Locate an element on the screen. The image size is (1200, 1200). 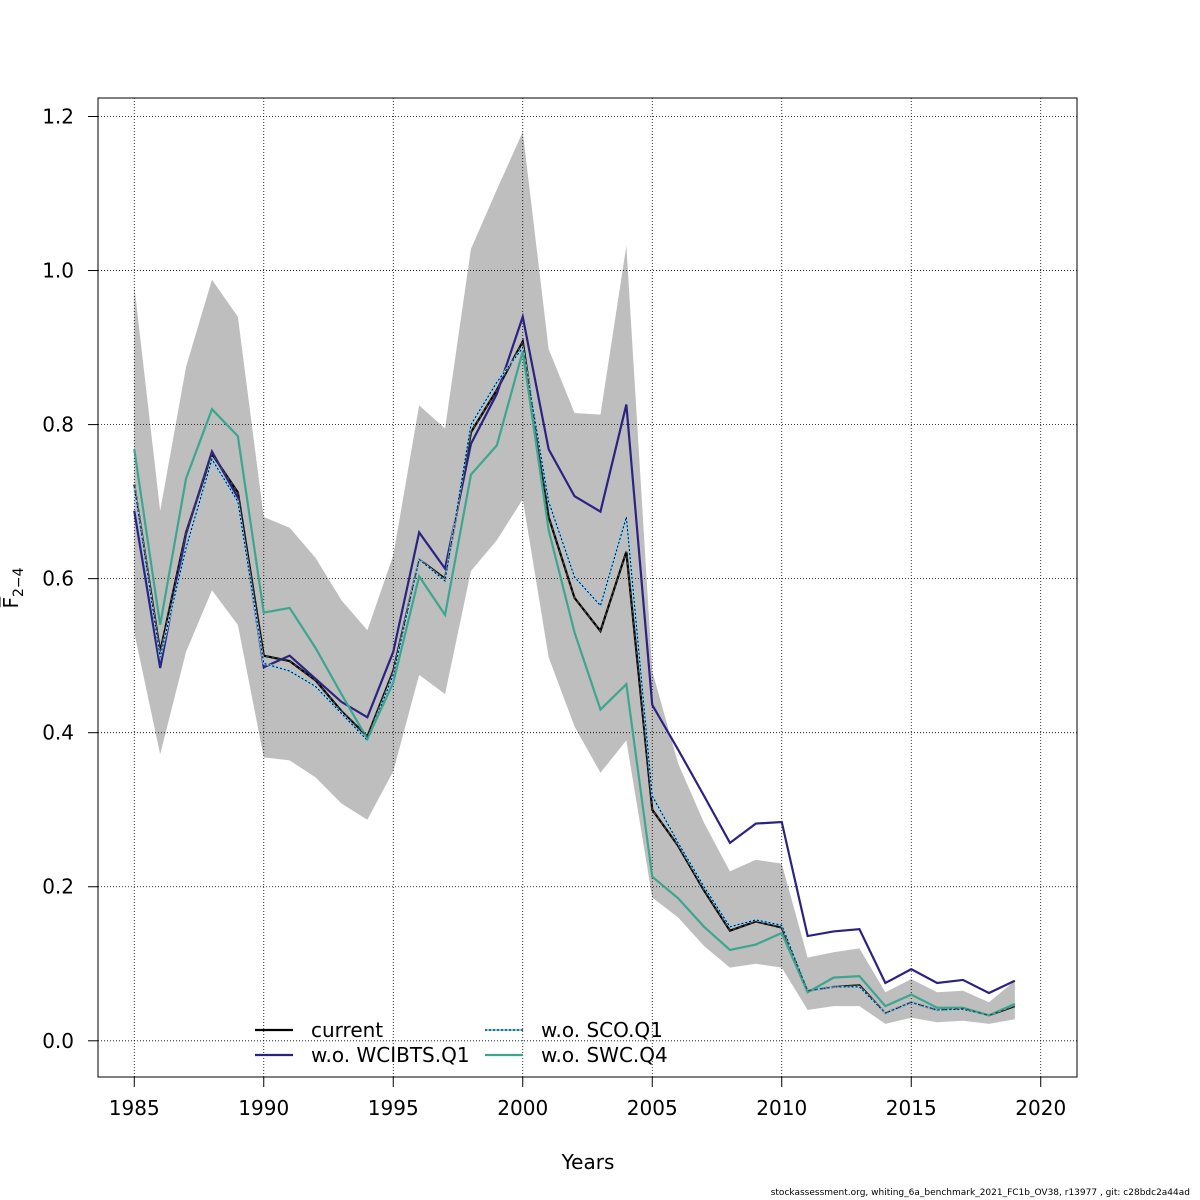
x-tick-label: 1995 is located at coordinates (393, 1108).